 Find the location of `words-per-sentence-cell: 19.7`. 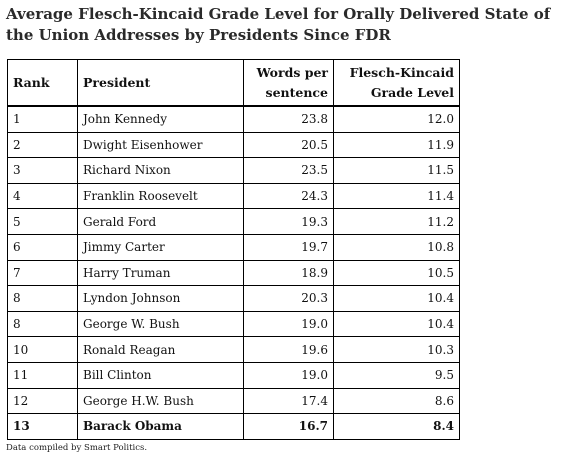

words-per-sentence-cell: 19.7 is located at coordinates (288, 247).